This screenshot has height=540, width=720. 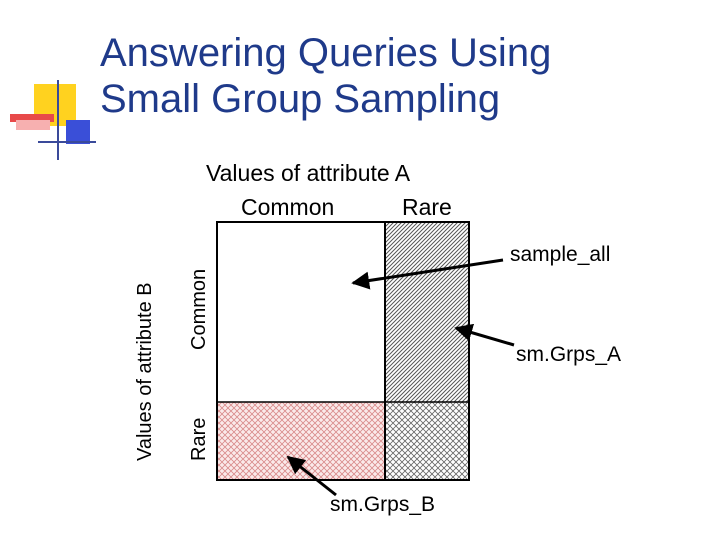 What do you see at coordinates (300, 99) in the screenshot?
I see `title-line-2: Small Group Sampling` at bounding box center [300, 99].